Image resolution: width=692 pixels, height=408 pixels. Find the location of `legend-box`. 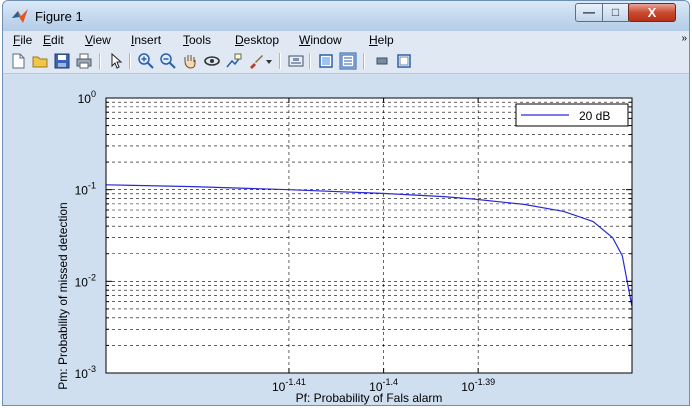

legend-box is located at coordinates (572, 115).